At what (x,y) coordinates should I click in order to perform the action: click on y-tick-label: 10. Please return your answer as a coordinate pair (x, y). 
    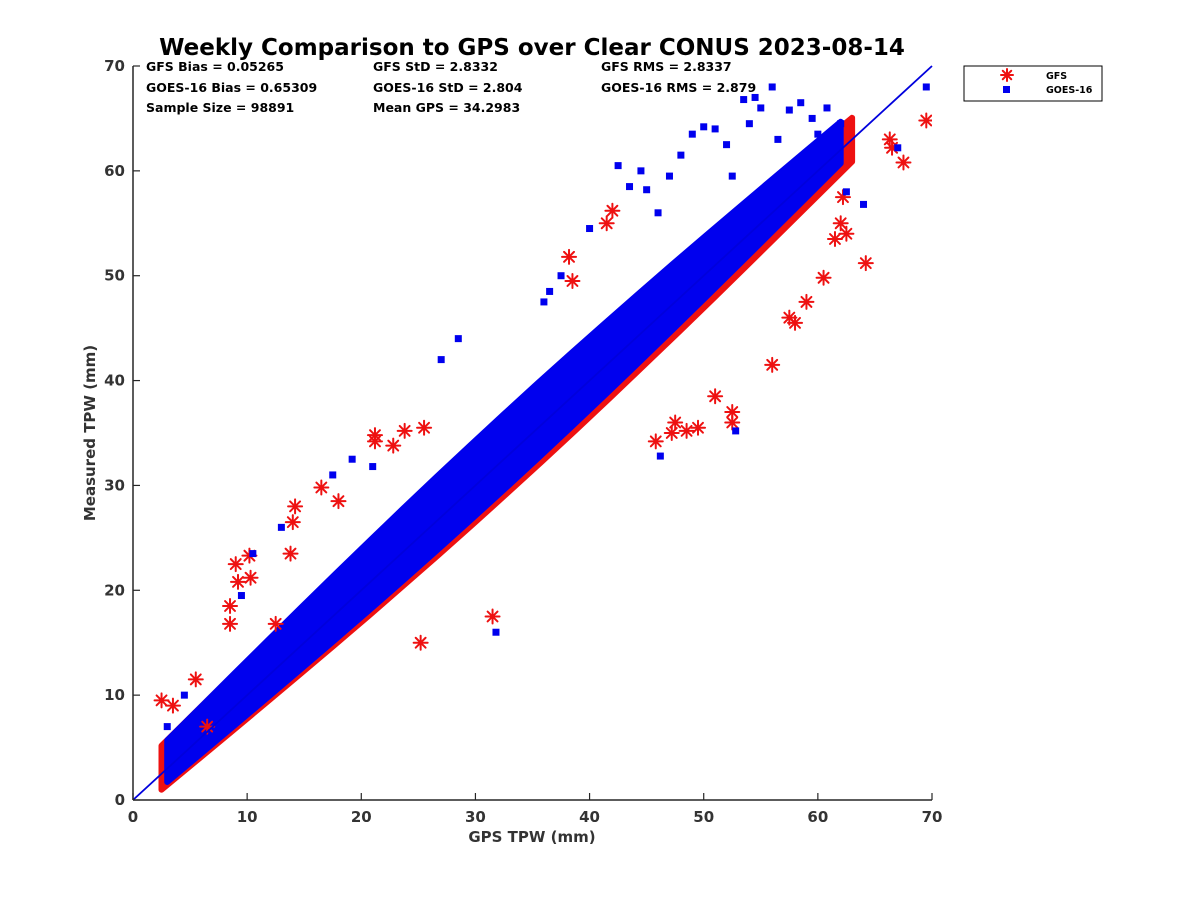
    Looking at the image, I should click on (114, 695).